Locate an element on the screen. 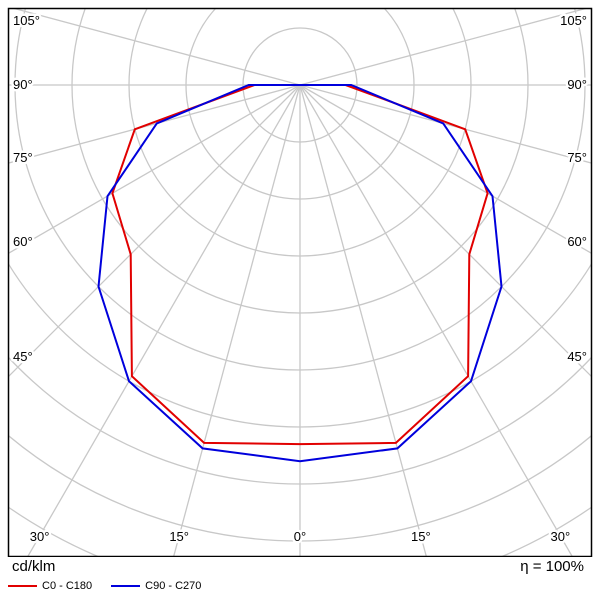  series-c90-c270-swatch is located at coordinates (126, 586).